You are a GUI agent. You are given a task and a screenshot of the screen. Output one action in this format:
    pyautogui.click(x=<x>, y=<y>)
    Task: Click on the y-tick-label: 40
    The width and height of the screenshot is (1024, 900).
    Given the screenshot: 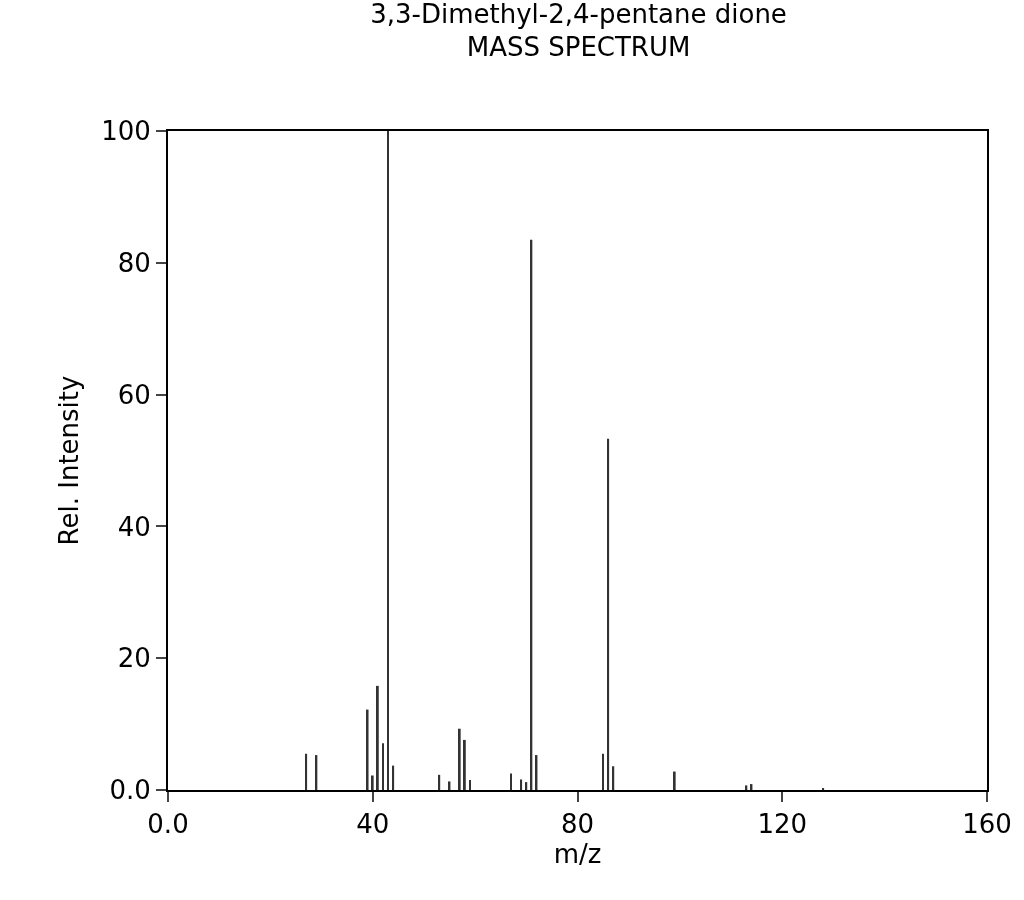 What is the action you would take?
    pyautogui.click(x=134, y=526)
    